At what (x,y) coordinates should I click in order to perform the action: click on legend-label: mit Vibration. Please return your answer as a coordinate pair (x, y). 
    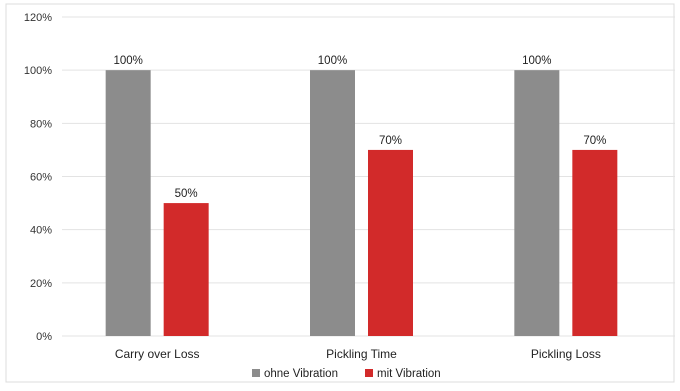
    Looking at the image, I should click on (409, 374).